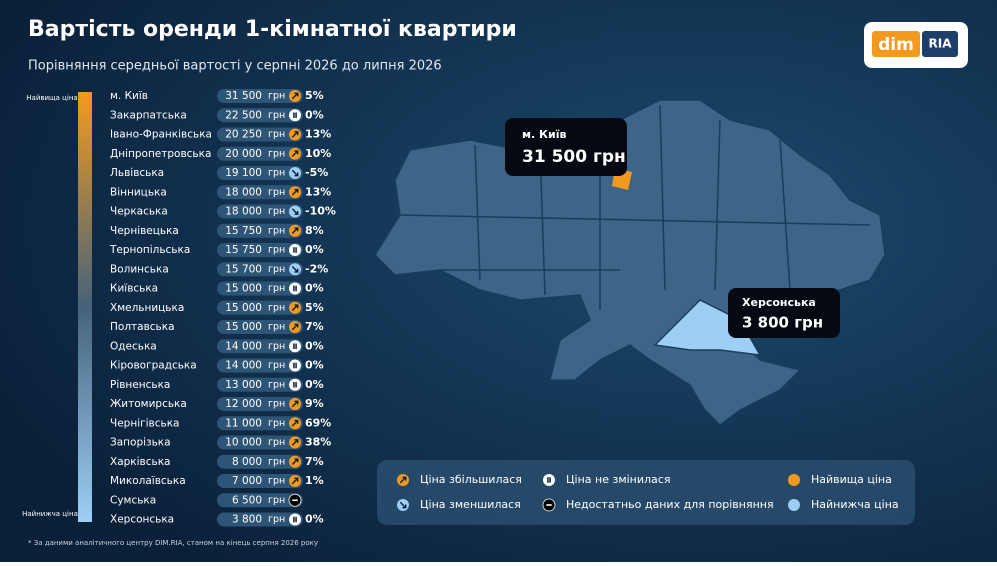  I want to click on callout-label: м. Київ, so click(544, 134).